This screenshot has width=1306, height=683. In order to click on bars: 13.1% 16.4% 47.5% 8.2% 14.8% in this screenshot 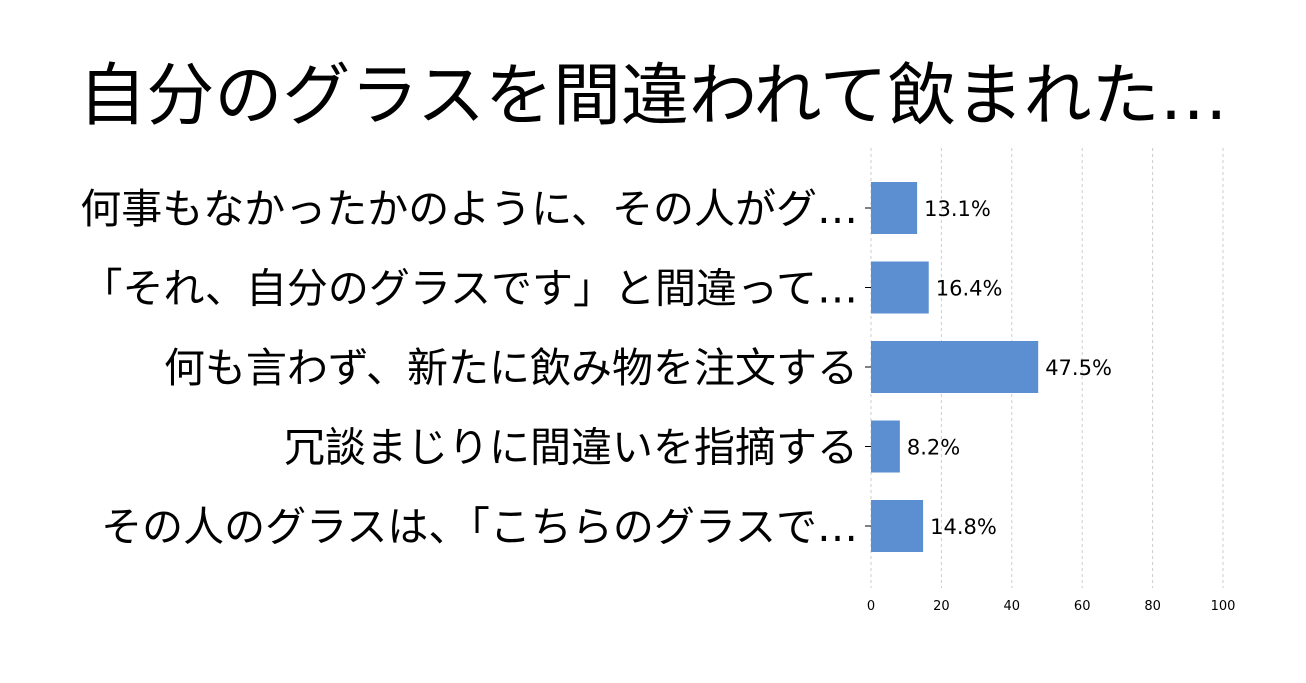, I will do `click(991, 367)`.